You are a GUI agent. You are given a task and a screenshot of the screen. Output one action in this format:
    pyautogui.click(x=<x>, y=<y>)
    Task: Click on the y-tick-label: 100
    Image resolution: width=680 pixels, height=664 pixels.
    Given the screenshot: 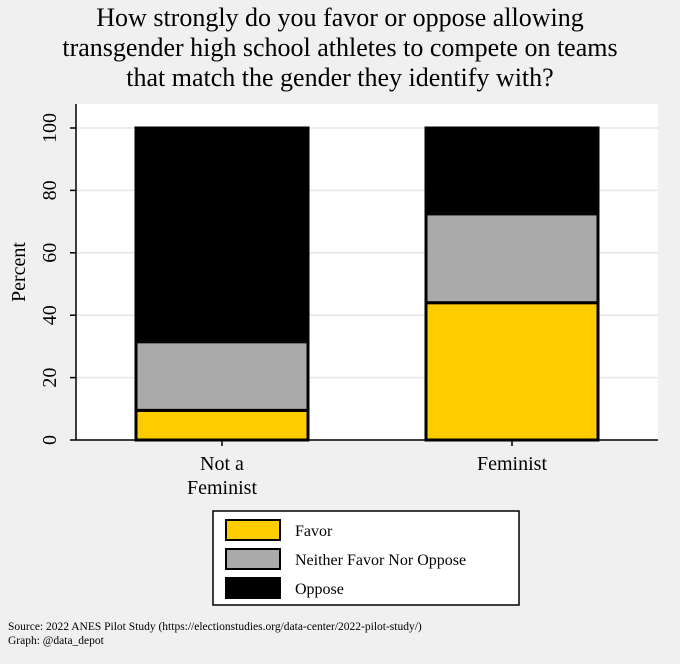 What is the action you would take?
    pyautogui.click(x=50, y=128)
    